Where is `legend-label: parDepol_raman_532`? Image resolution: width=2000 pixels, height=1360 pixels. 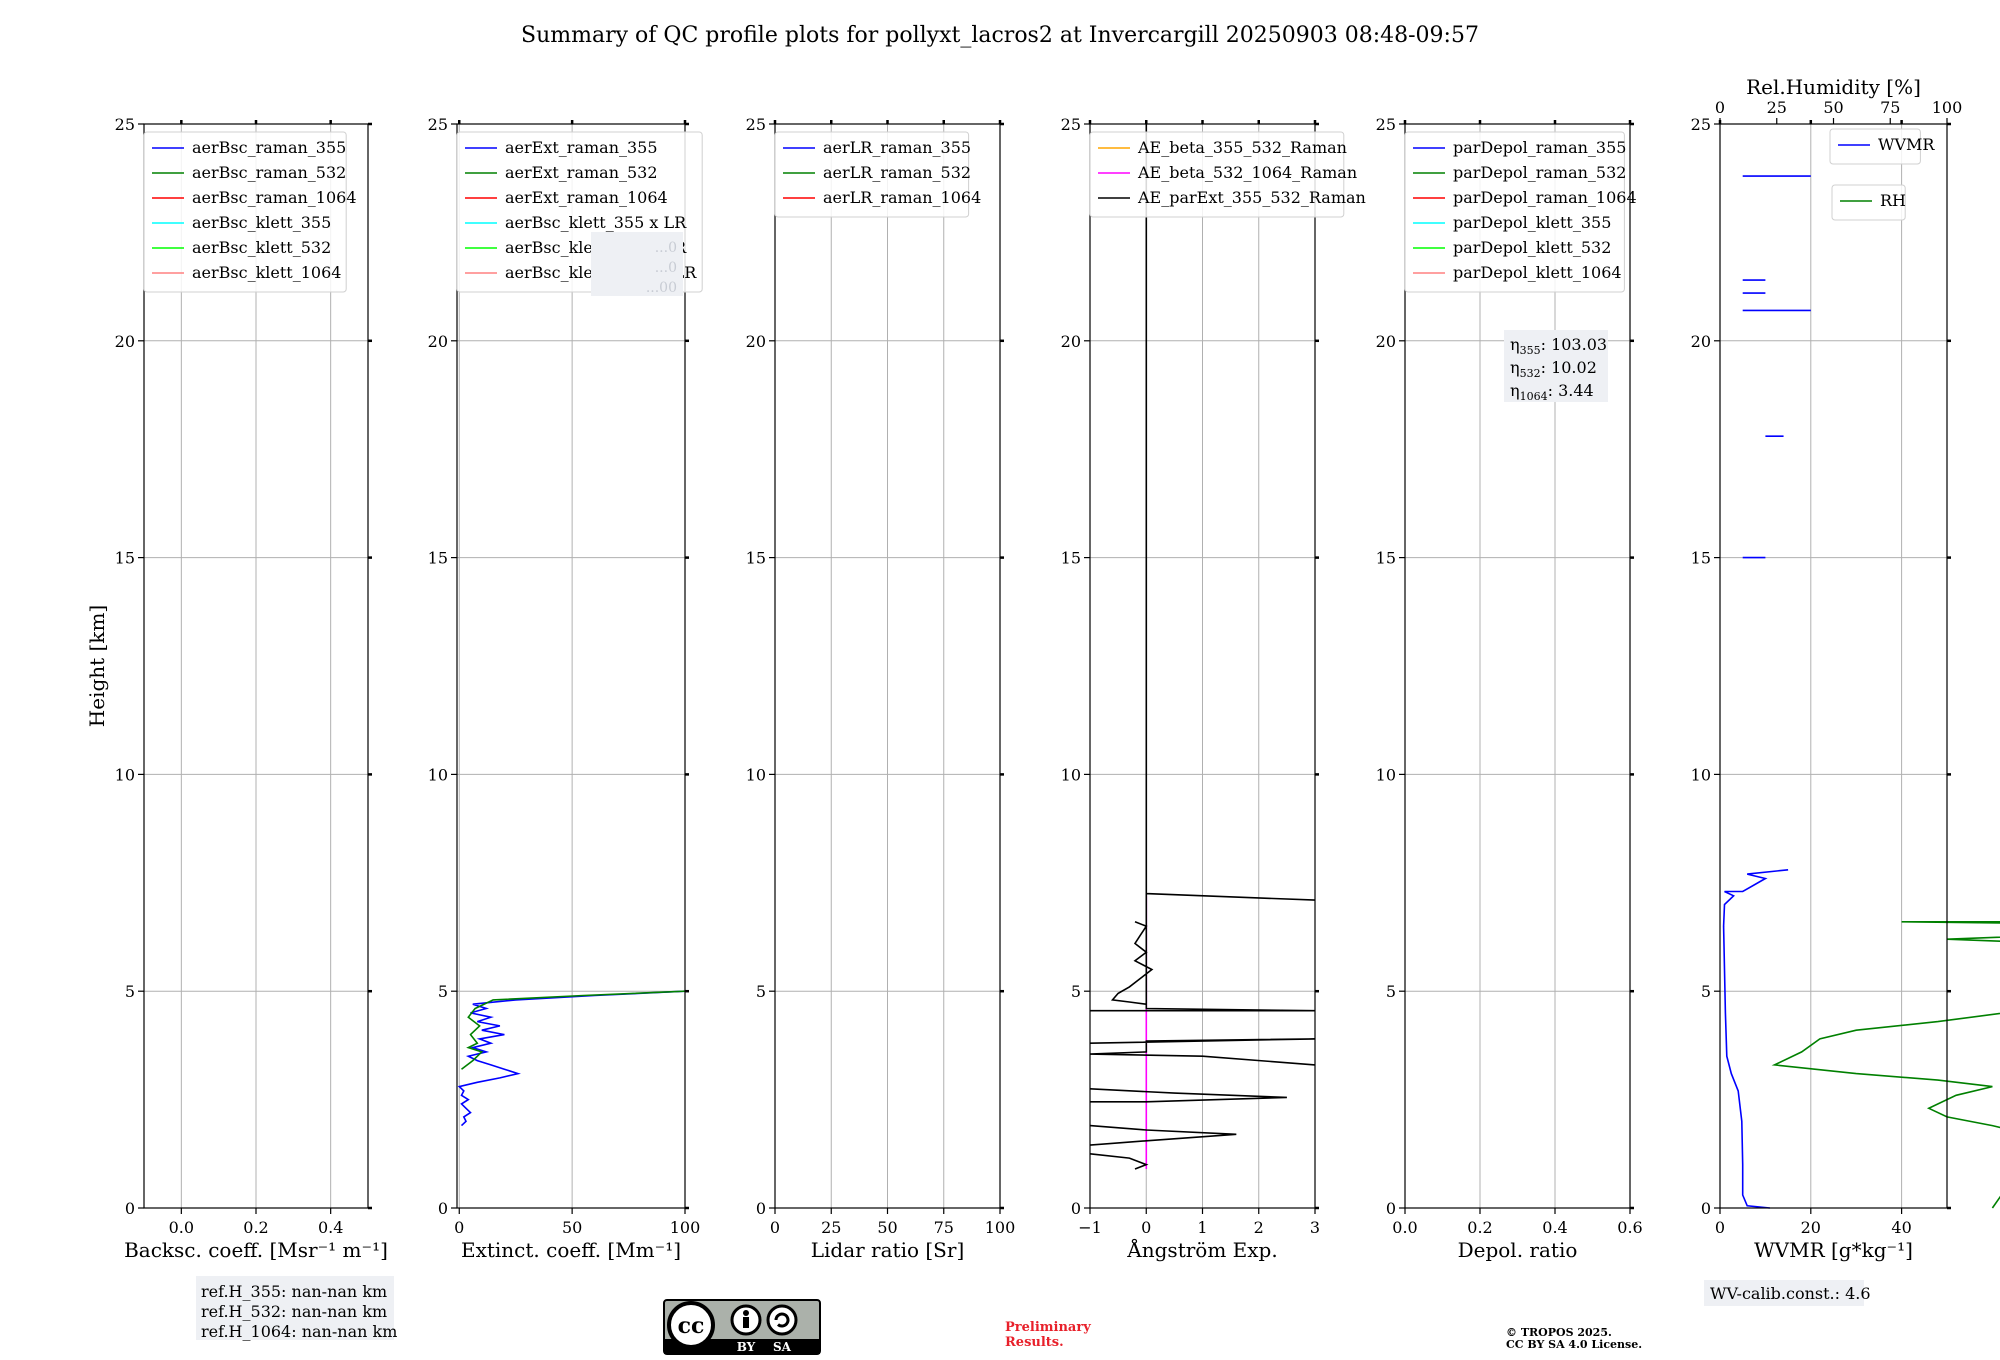 legend-label: parDepol_raman_532 is located at coordinates (1539, 172).